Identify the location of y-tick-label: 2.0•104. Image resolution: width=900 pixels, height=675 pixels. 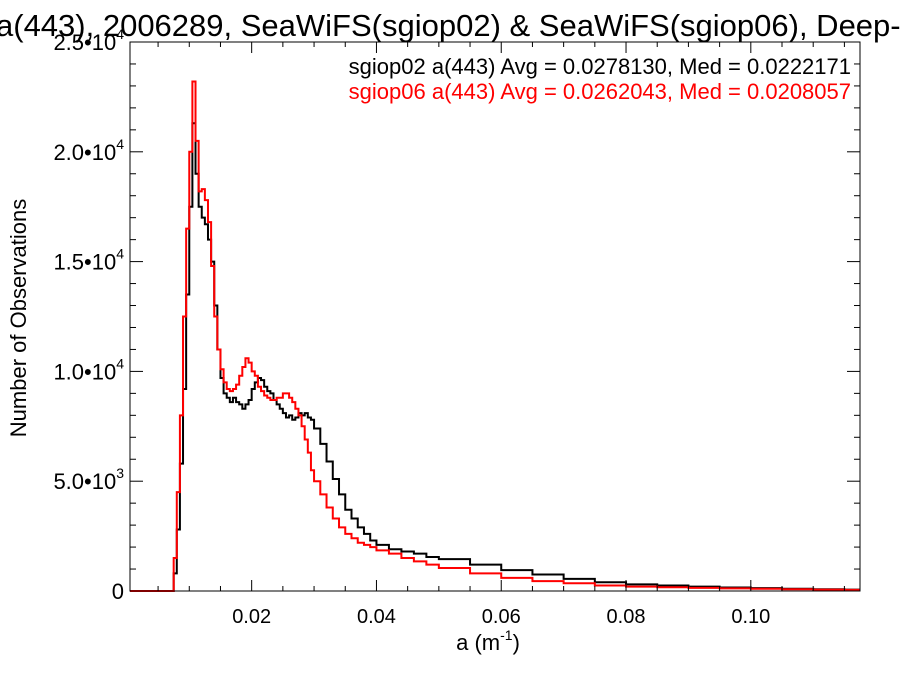
(88, 150).